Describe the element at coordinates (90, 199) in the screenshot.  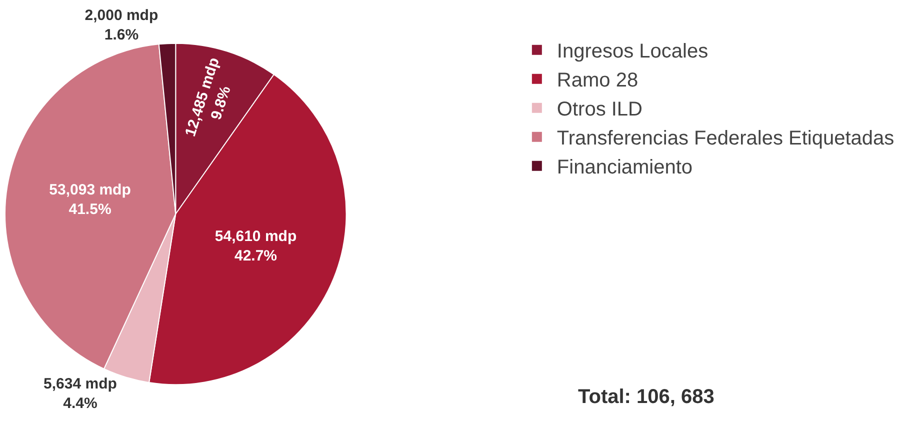
I see `data-label: 53,093 mdp 41.5%` at that location.